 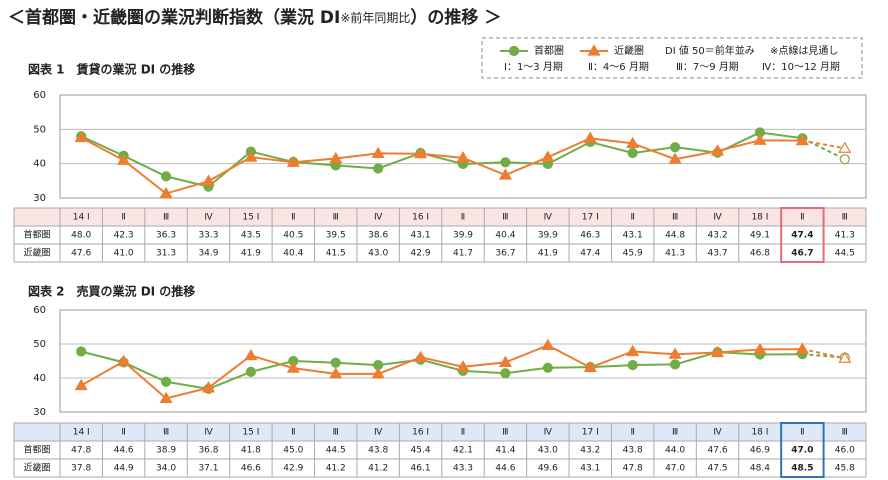 What do you see at coordinates (760, 469) in the screenshot?
I see `table-cell: 48.4` at bounding box center [760, 469].